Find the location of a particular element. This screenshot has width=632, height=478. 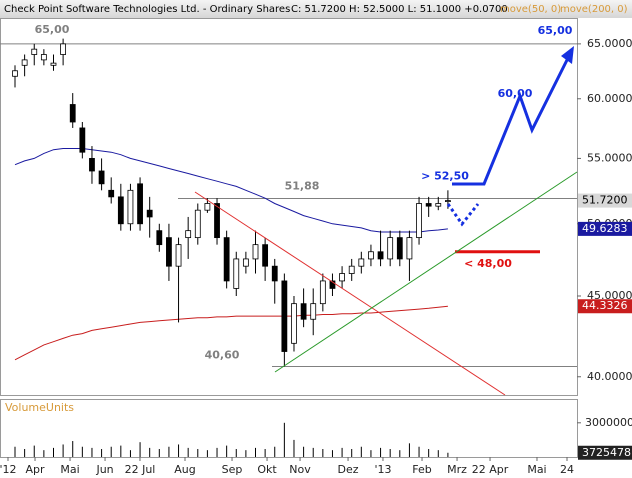

last-value-label: 3725478 is located at coordinates (606, 452).